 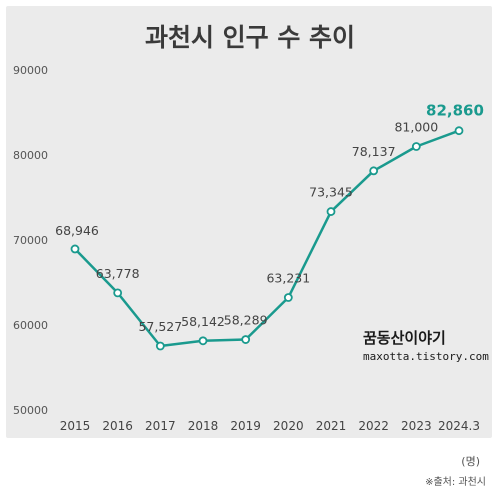 I want to click on x-tick-label: 2015, so click(x=75, y=426).